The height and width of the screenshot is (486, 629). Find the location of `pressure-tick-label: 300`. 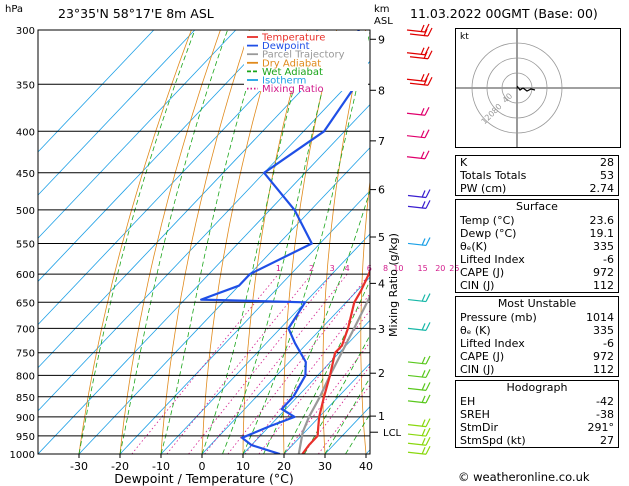

pressure-tick-label: 300 is located at coordinates (25, 31).